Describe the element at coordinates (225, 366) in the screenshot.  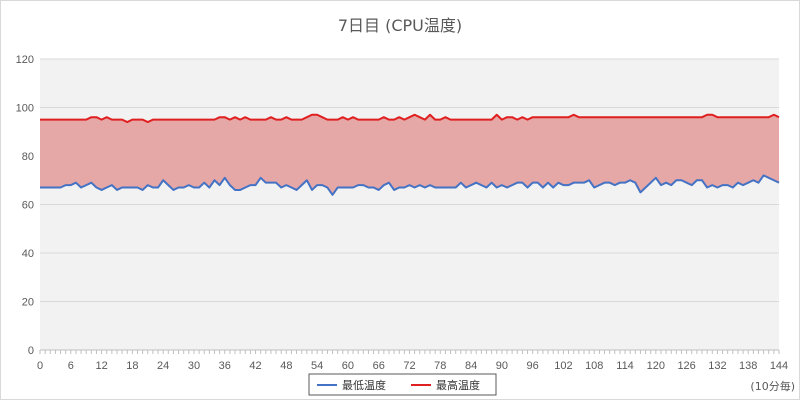
I see `x-tick-label: 36` at that location.